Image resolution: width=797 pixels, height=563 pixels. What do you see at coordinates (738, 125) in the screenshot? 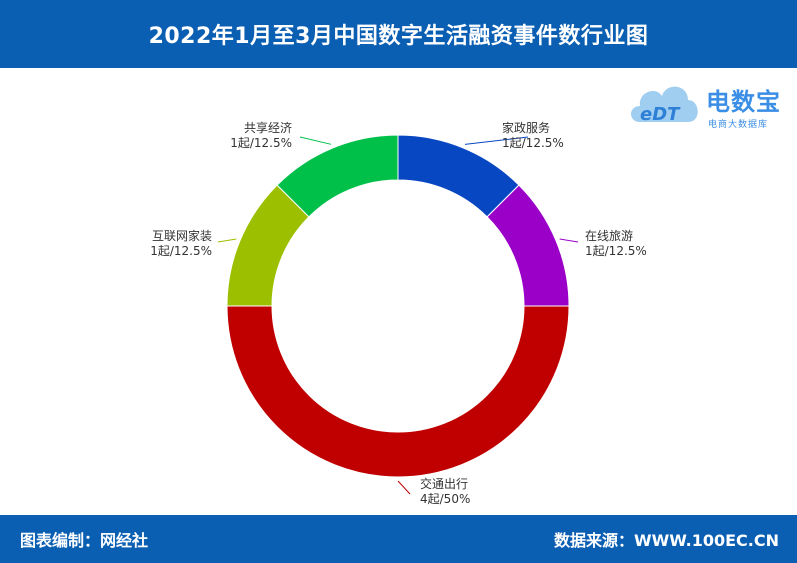
I see `logo-sub-text: 电商大数据库` at bounding box center [738, 125].